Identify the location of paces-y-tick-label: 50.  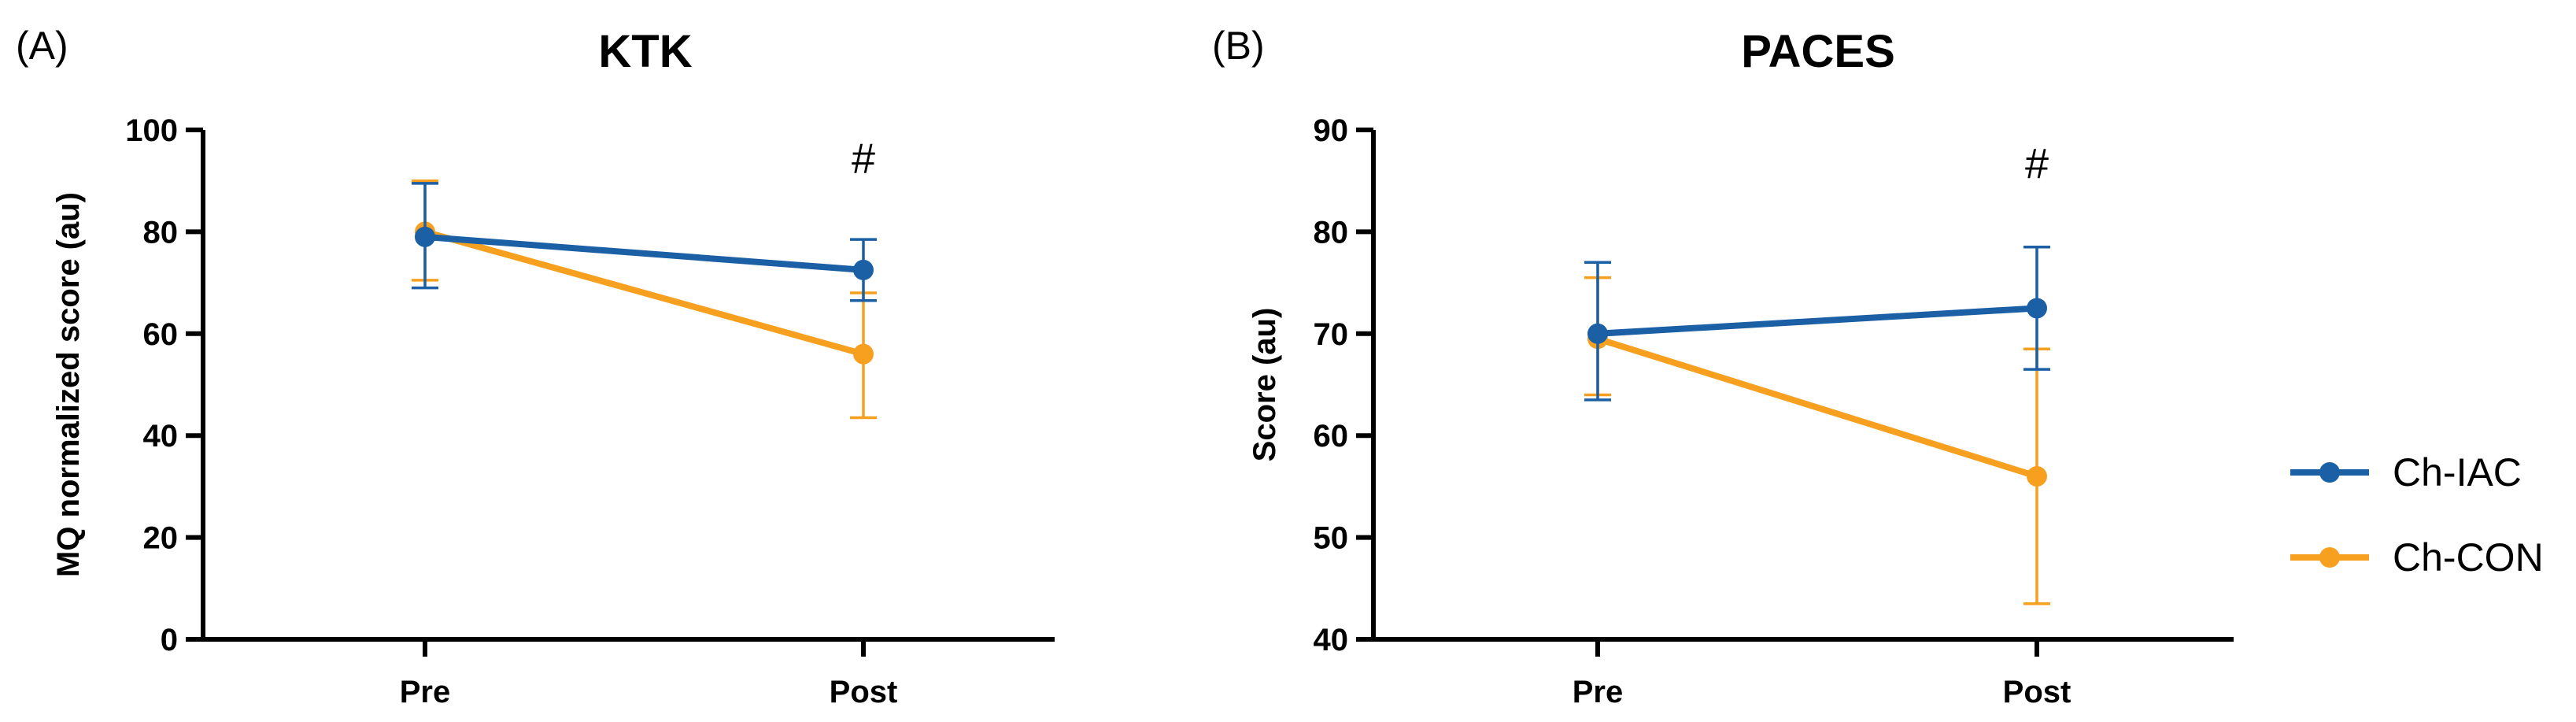
(1331, 538).